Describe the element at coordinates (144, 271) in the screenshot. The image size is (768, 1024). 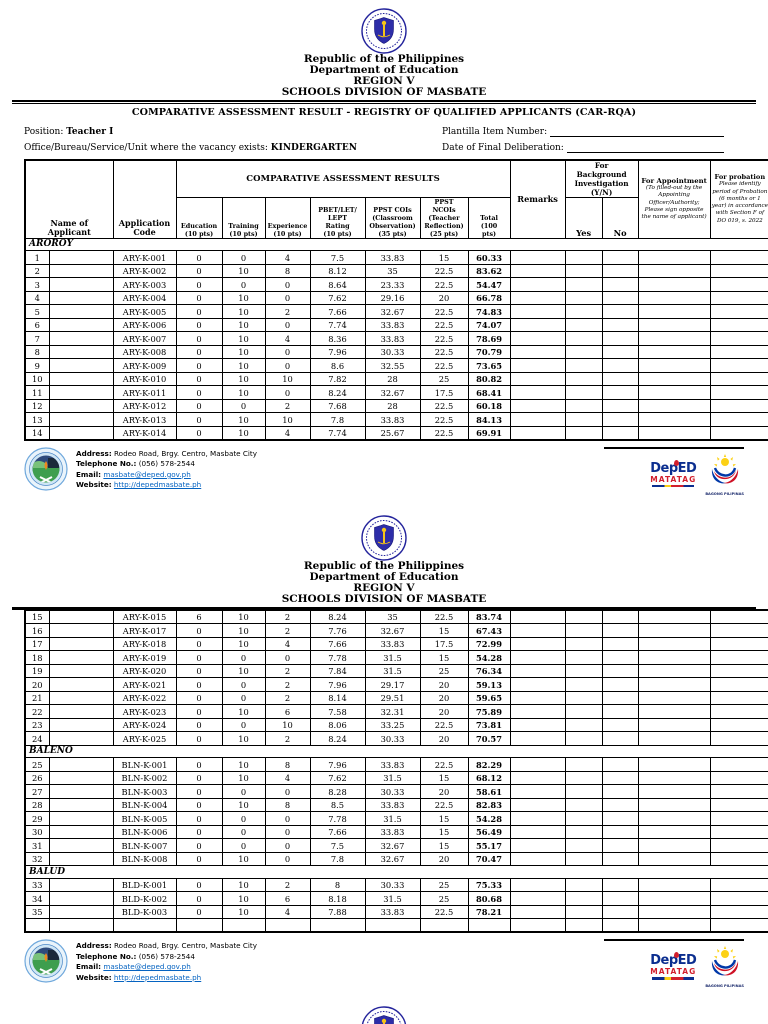
I see `application-code-cell: ARY-K-002` at that location.